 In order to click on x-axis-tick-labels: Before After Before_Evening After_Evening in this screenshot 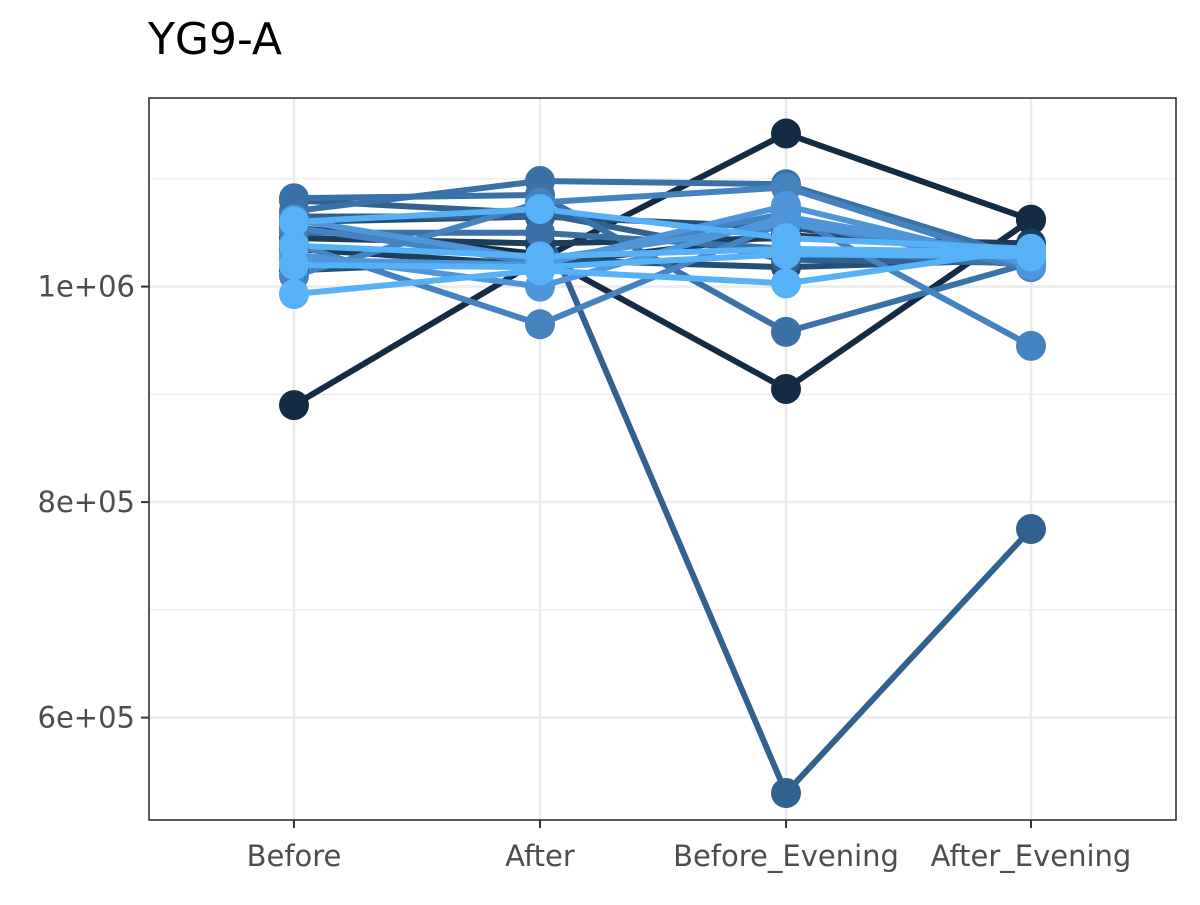, I will do `click(689, 856)`.